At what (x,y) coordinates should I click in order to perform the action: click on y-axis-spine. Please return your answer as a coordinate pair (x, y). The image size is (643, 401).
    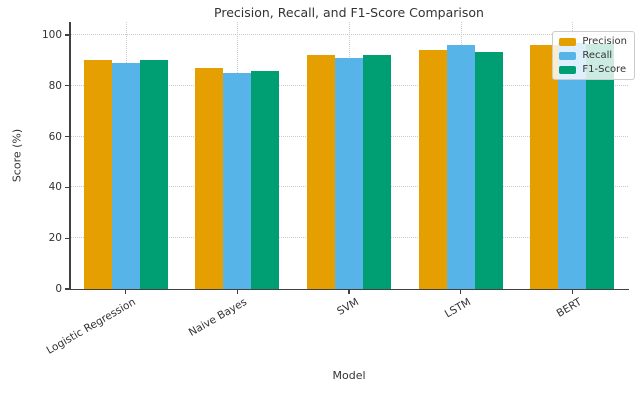
    Looking at the image, I should click on (70, 156).